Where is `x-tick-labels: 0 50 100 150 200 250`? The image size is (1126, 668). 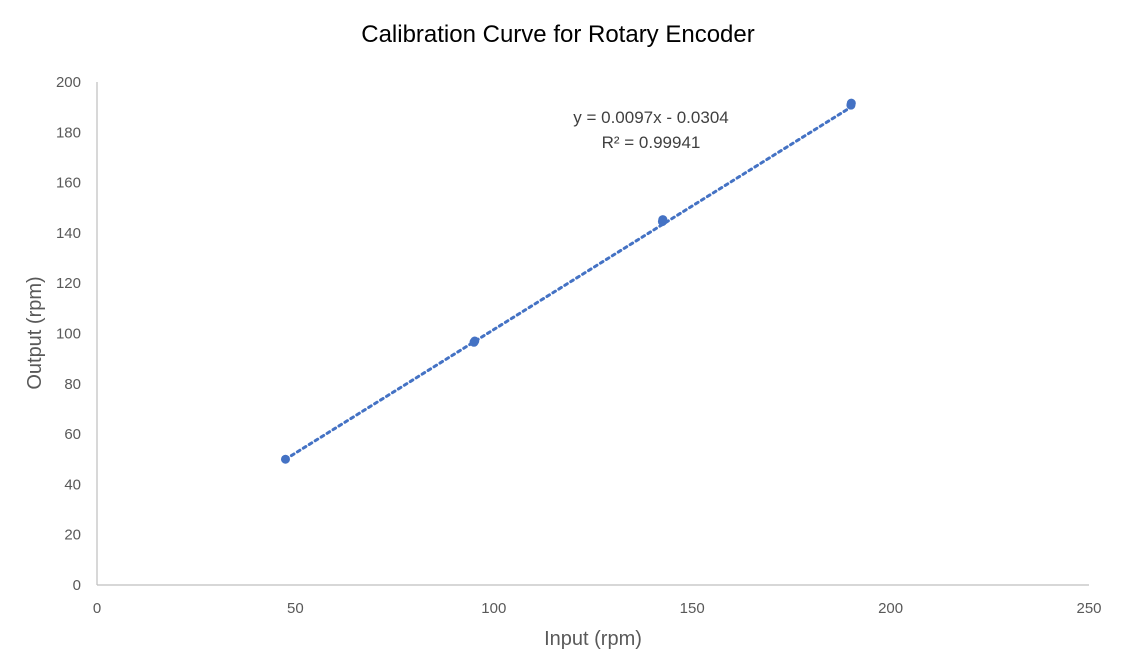 x-tick-labels: 0 50 100 150 200 250 is located at coordinates (597, 608).